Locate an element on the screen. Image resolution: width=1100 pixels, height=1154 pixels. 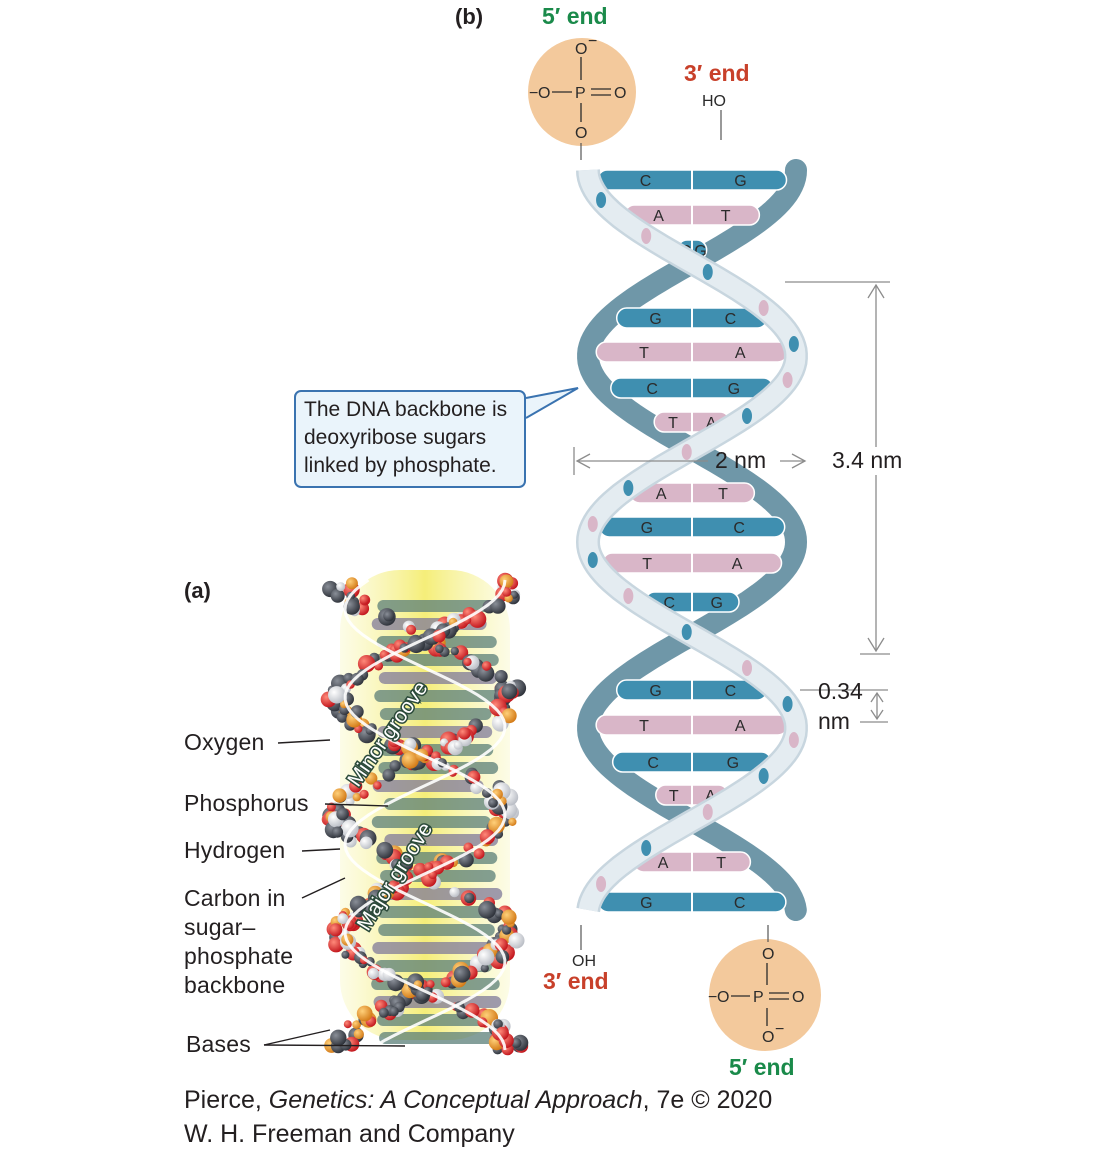
carbon-label: Carbon in sugar– phosphate backbone is located at coordinates (239, 941).